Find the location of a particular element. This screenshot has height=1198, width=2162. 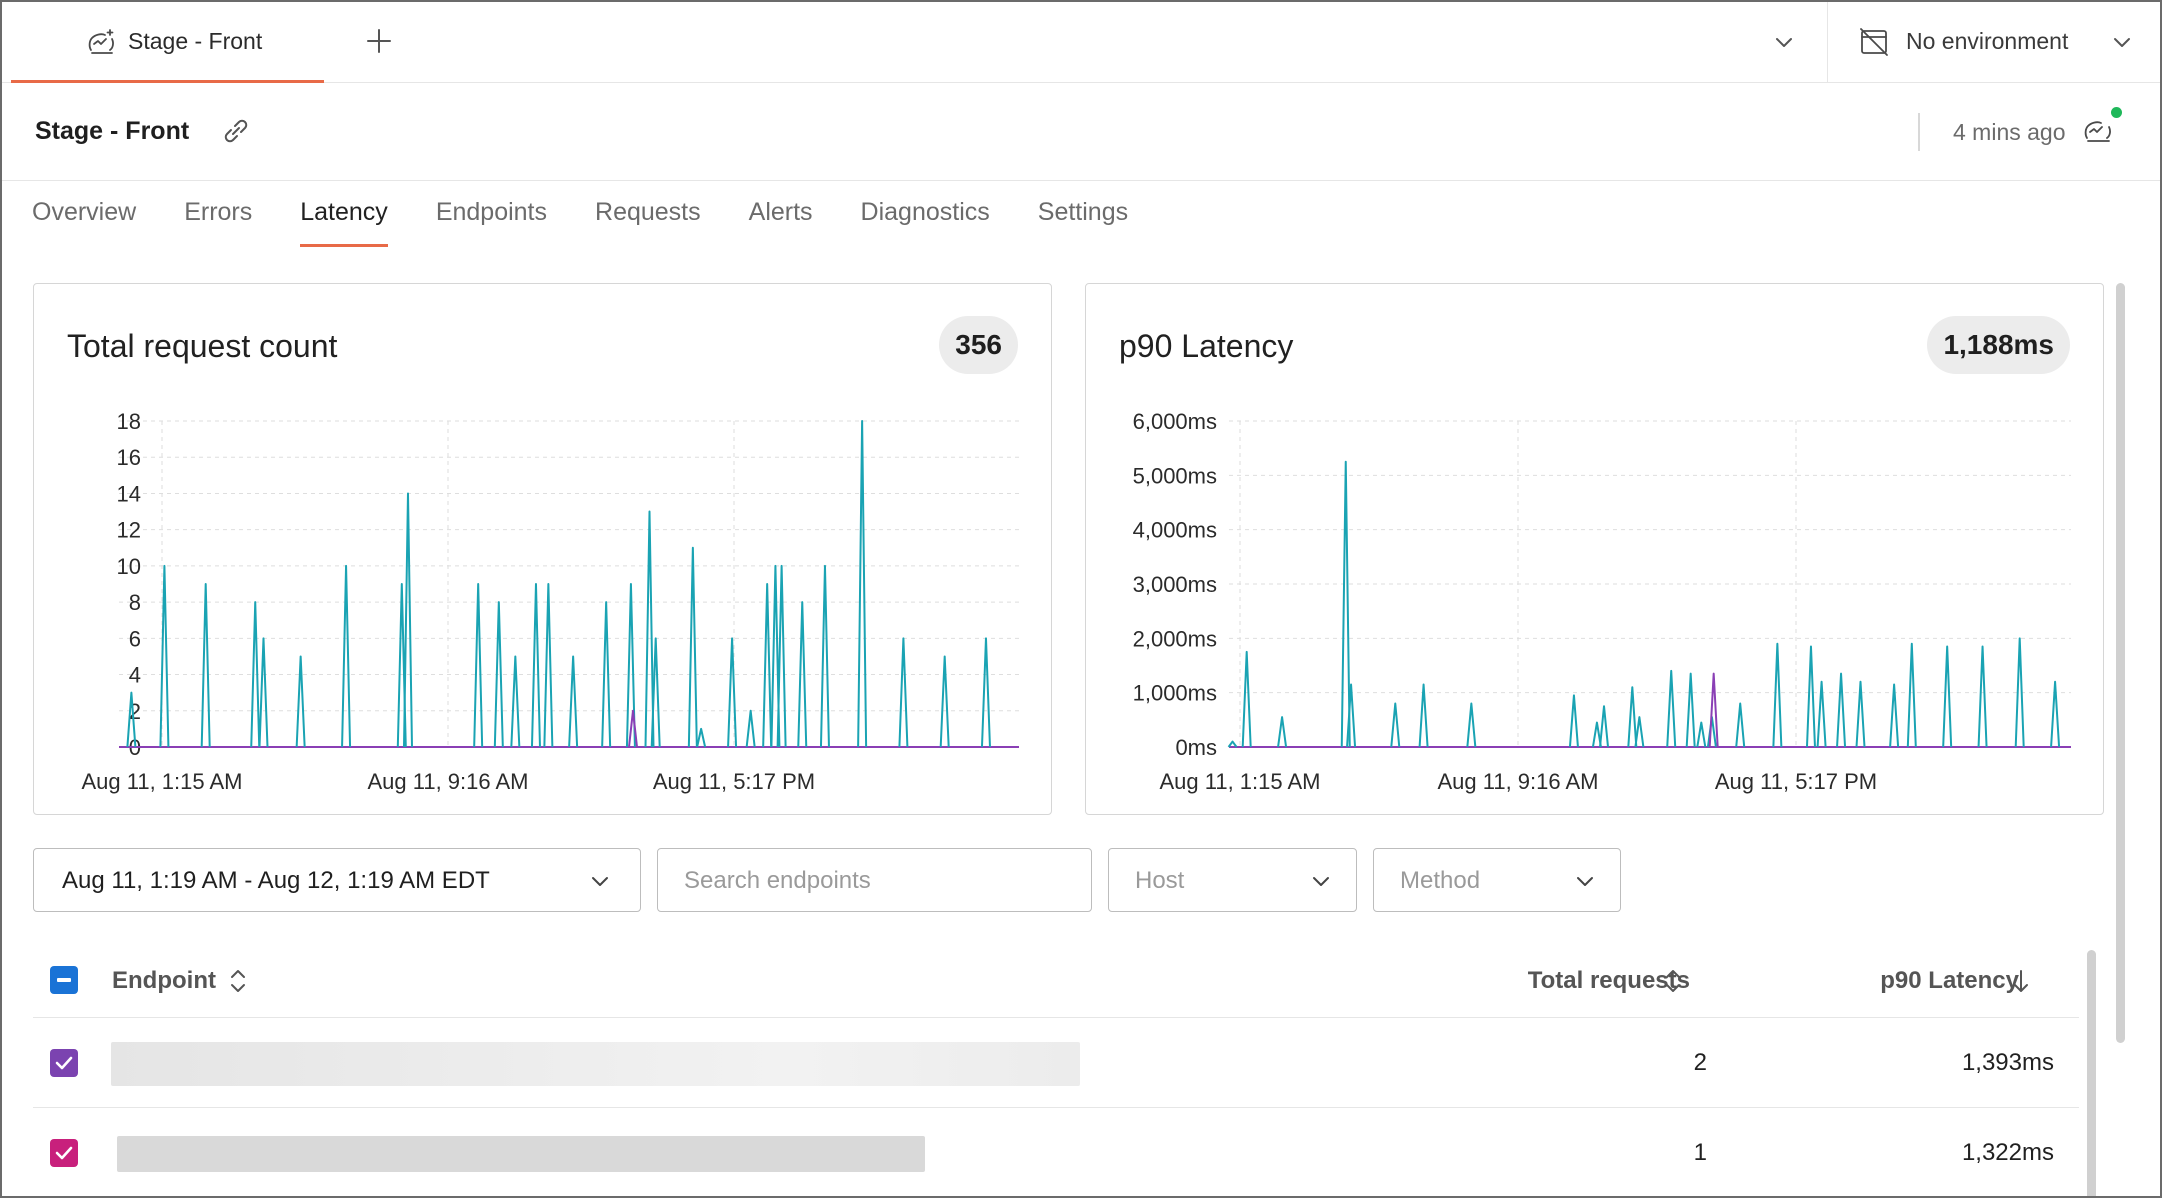

method-select: Method is located at coordinates (1497, 880).